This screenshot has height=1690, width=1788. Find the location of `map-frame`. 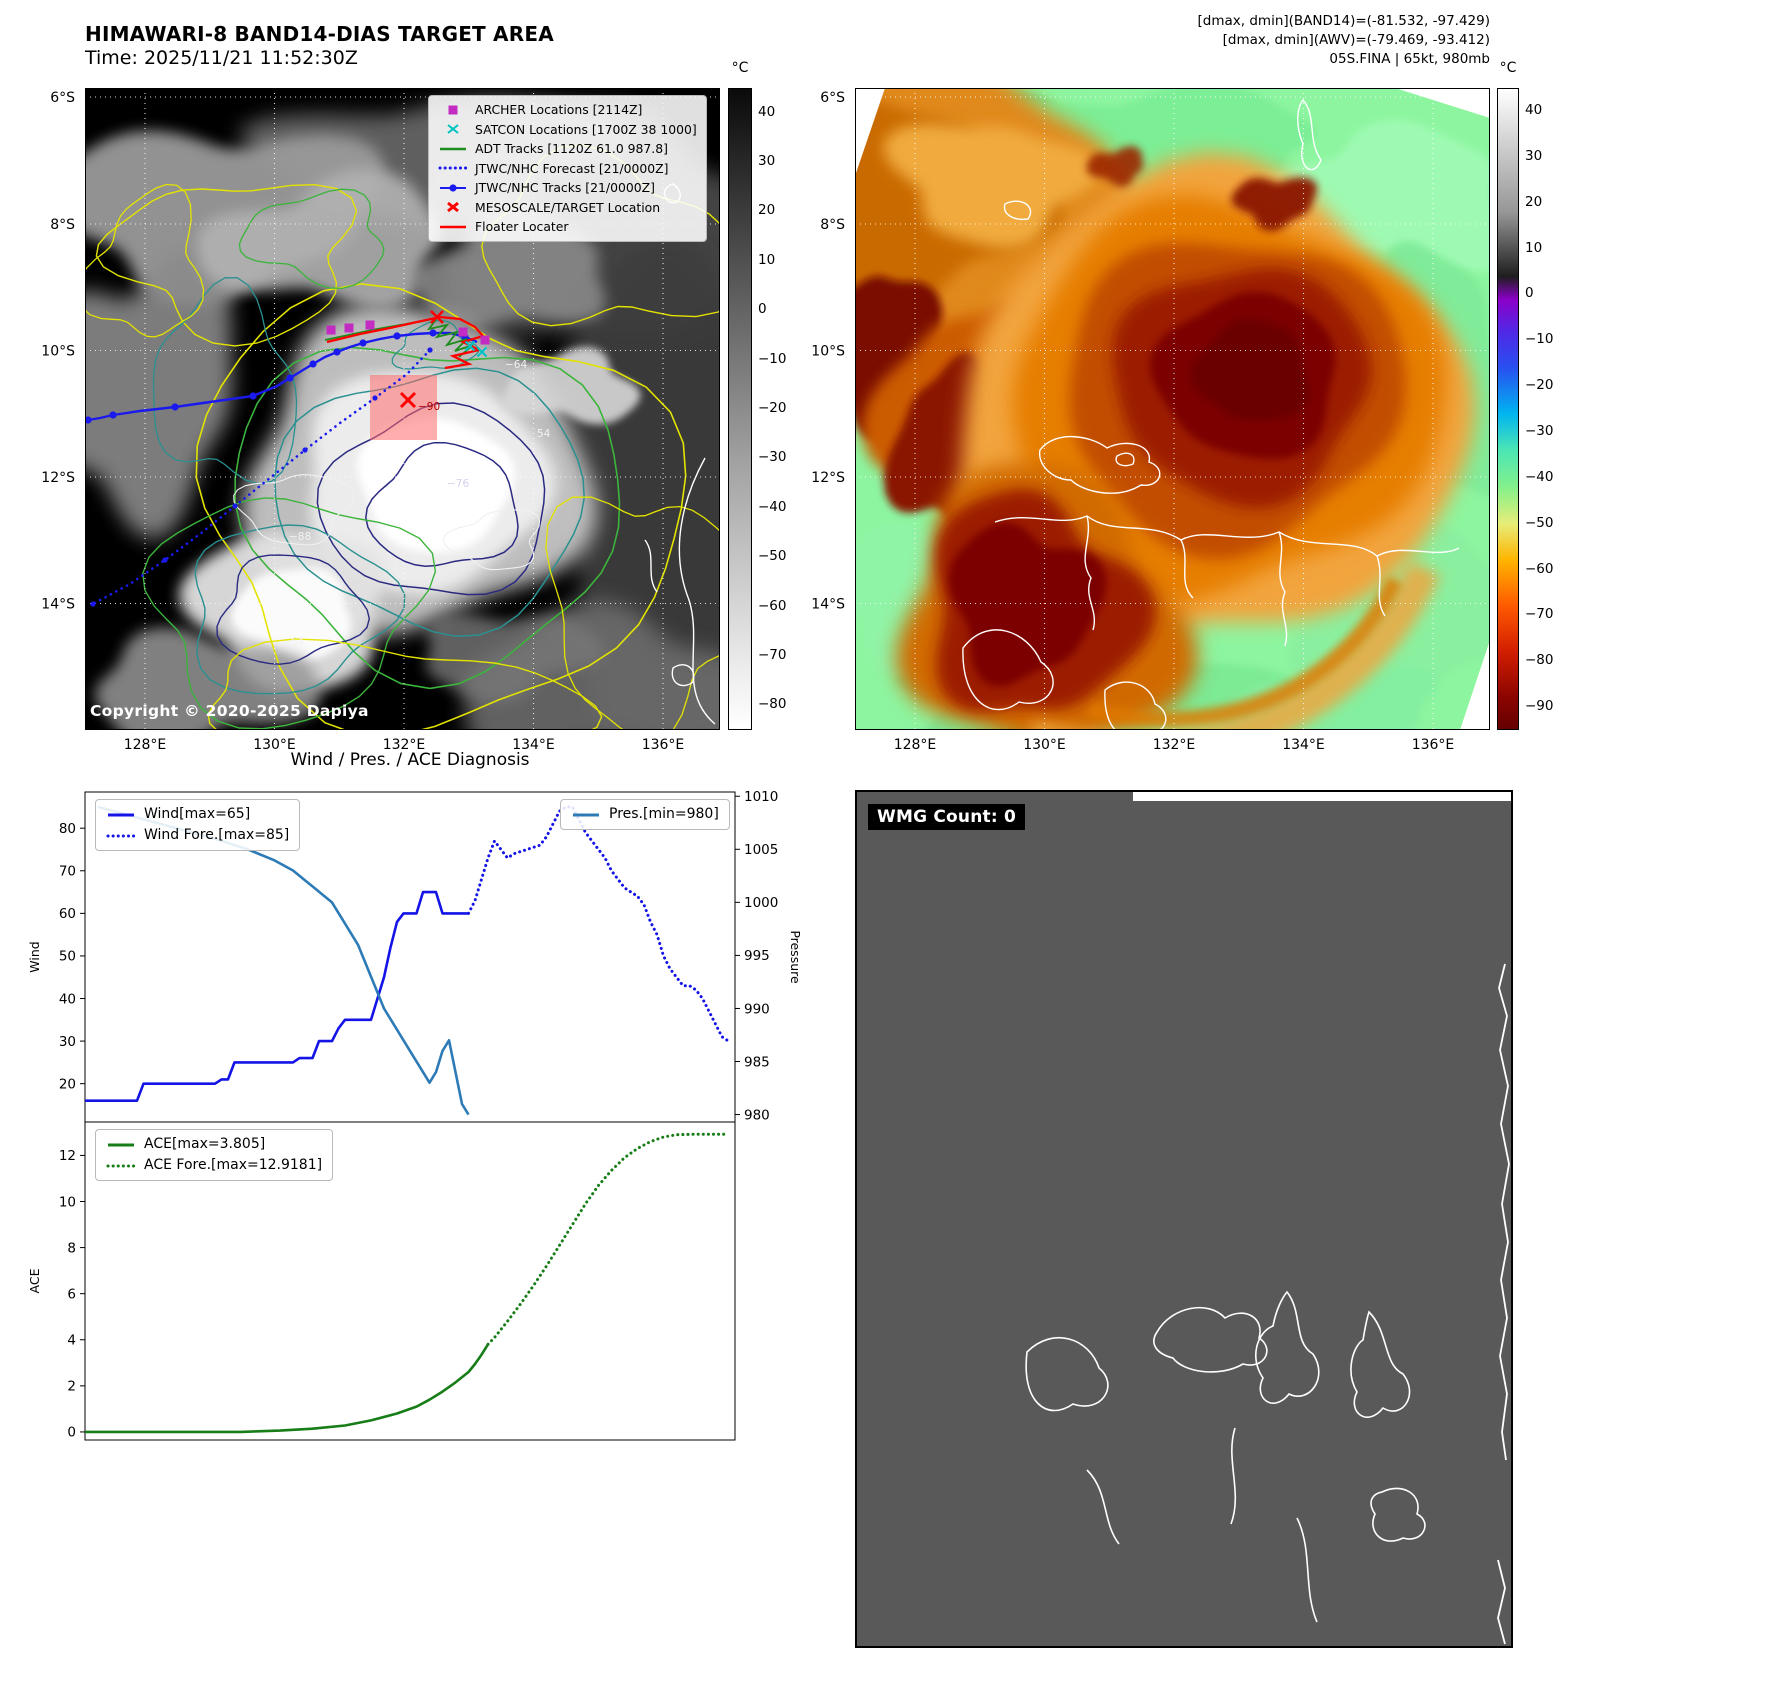

map-frame is located at coordinates (402, 409).